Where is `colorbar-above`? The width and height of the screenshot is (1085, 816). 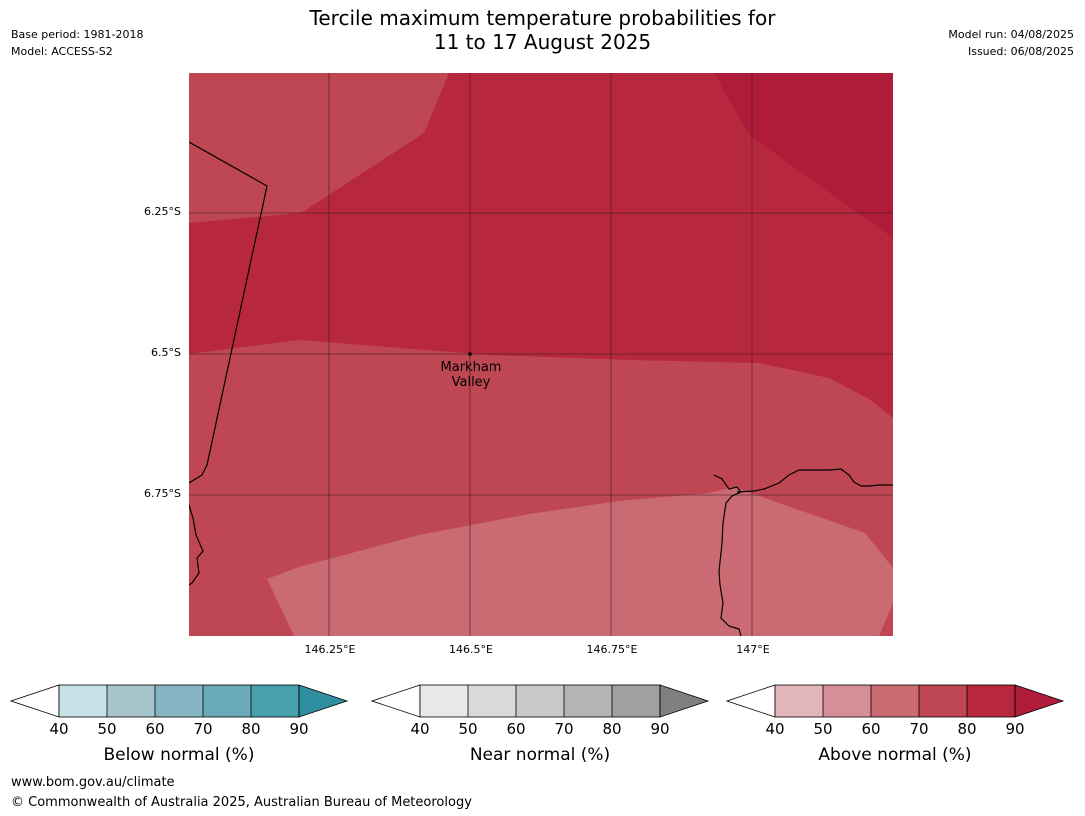
colorbar-above is located at coordinates (895, 701).